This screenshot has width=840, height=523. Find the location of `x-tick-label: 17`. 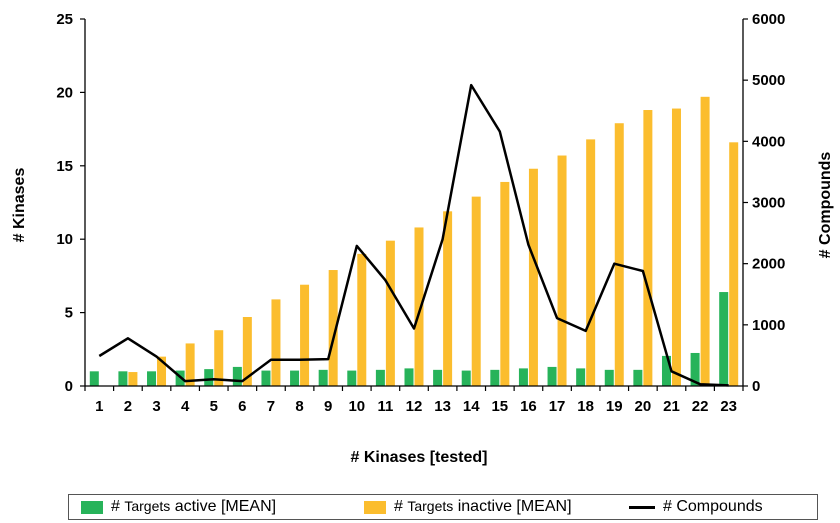

x-tick-label: 17 is located at coordinates (557, 406).